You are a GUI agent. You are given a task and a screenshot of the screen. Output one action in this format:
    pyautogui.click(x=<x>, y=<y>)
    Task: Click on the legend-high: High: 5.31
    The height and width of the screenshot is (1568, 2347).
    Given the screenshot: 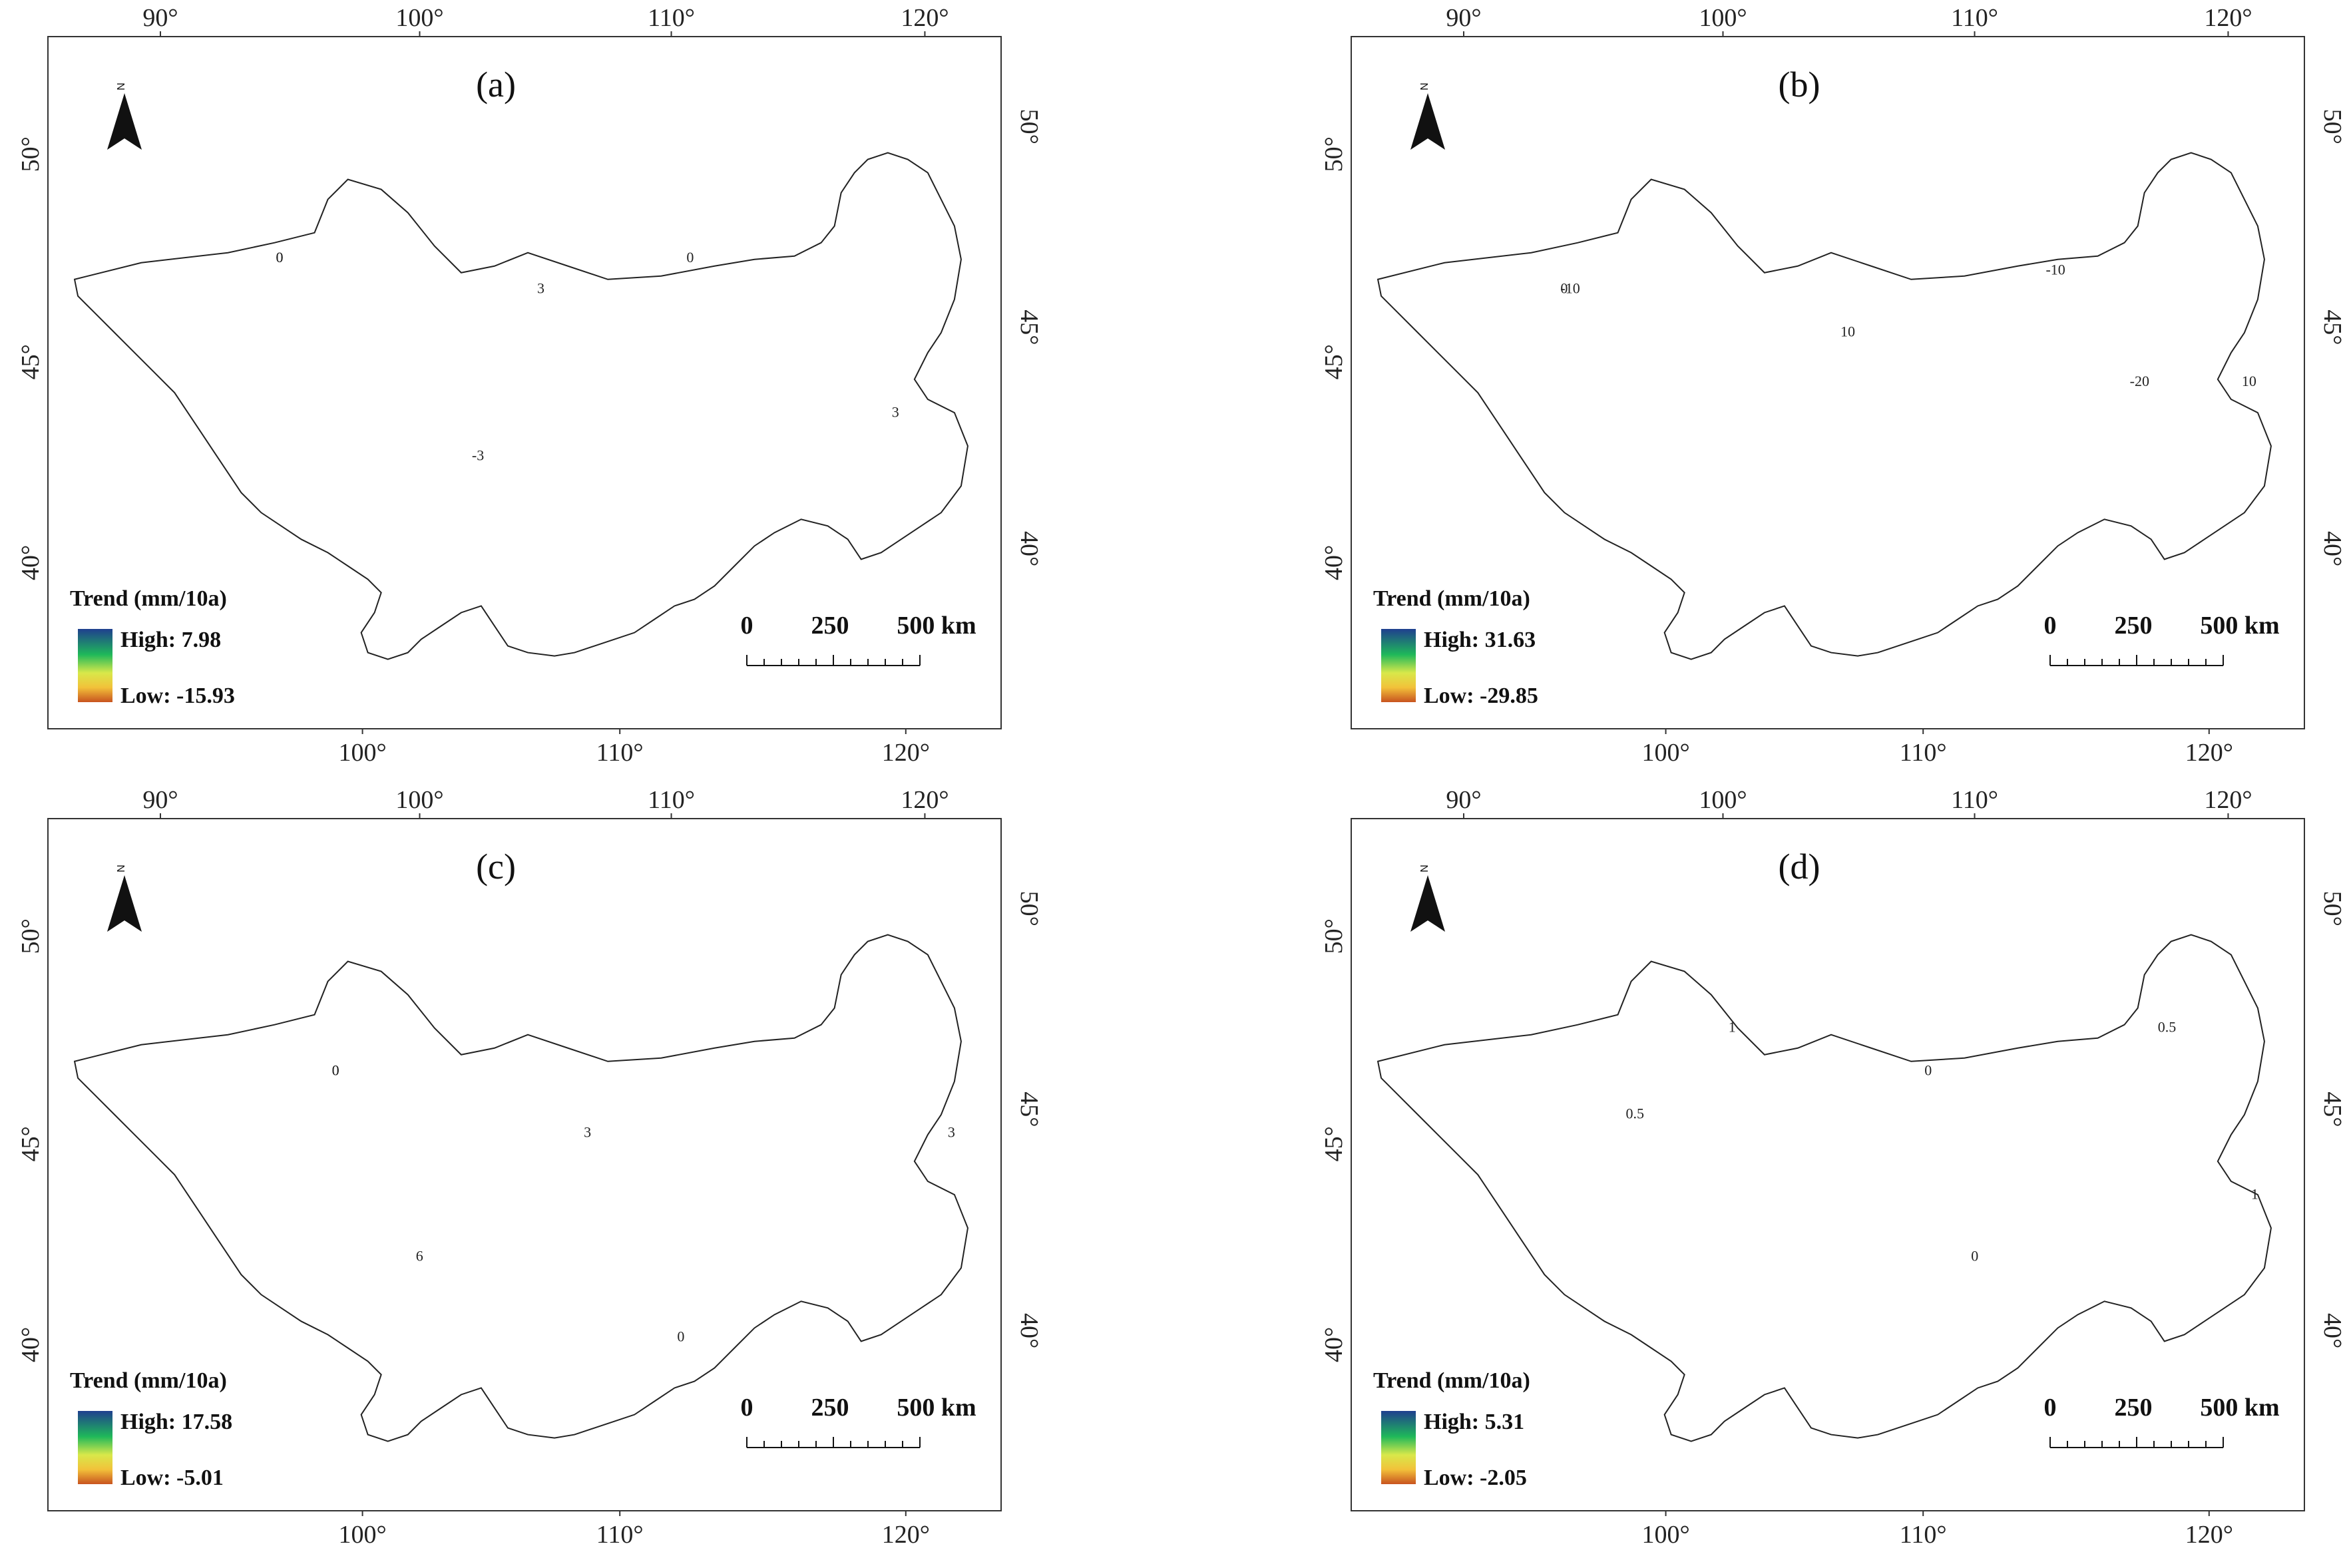 What is the action you would take?
    pyautogui.click(x=1474, y=1422)
    